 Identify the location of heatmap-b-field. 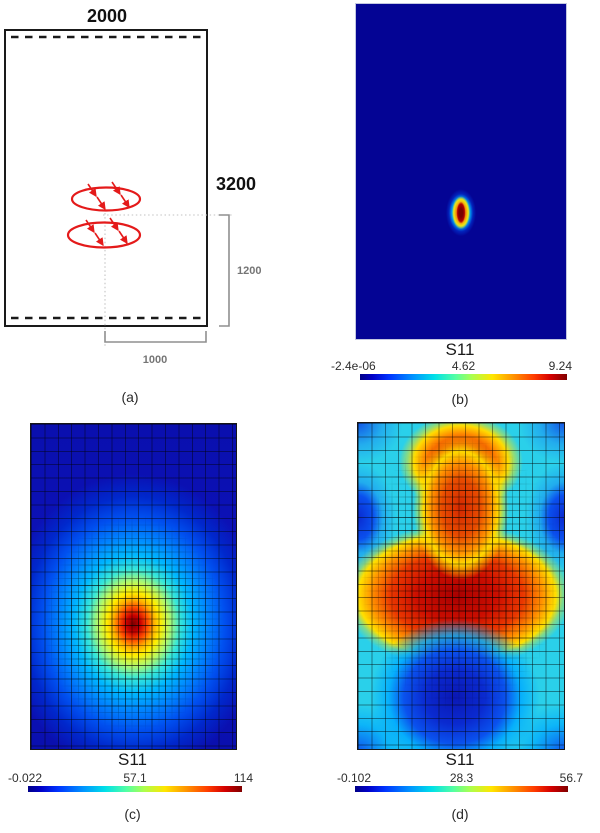
(461, 171).